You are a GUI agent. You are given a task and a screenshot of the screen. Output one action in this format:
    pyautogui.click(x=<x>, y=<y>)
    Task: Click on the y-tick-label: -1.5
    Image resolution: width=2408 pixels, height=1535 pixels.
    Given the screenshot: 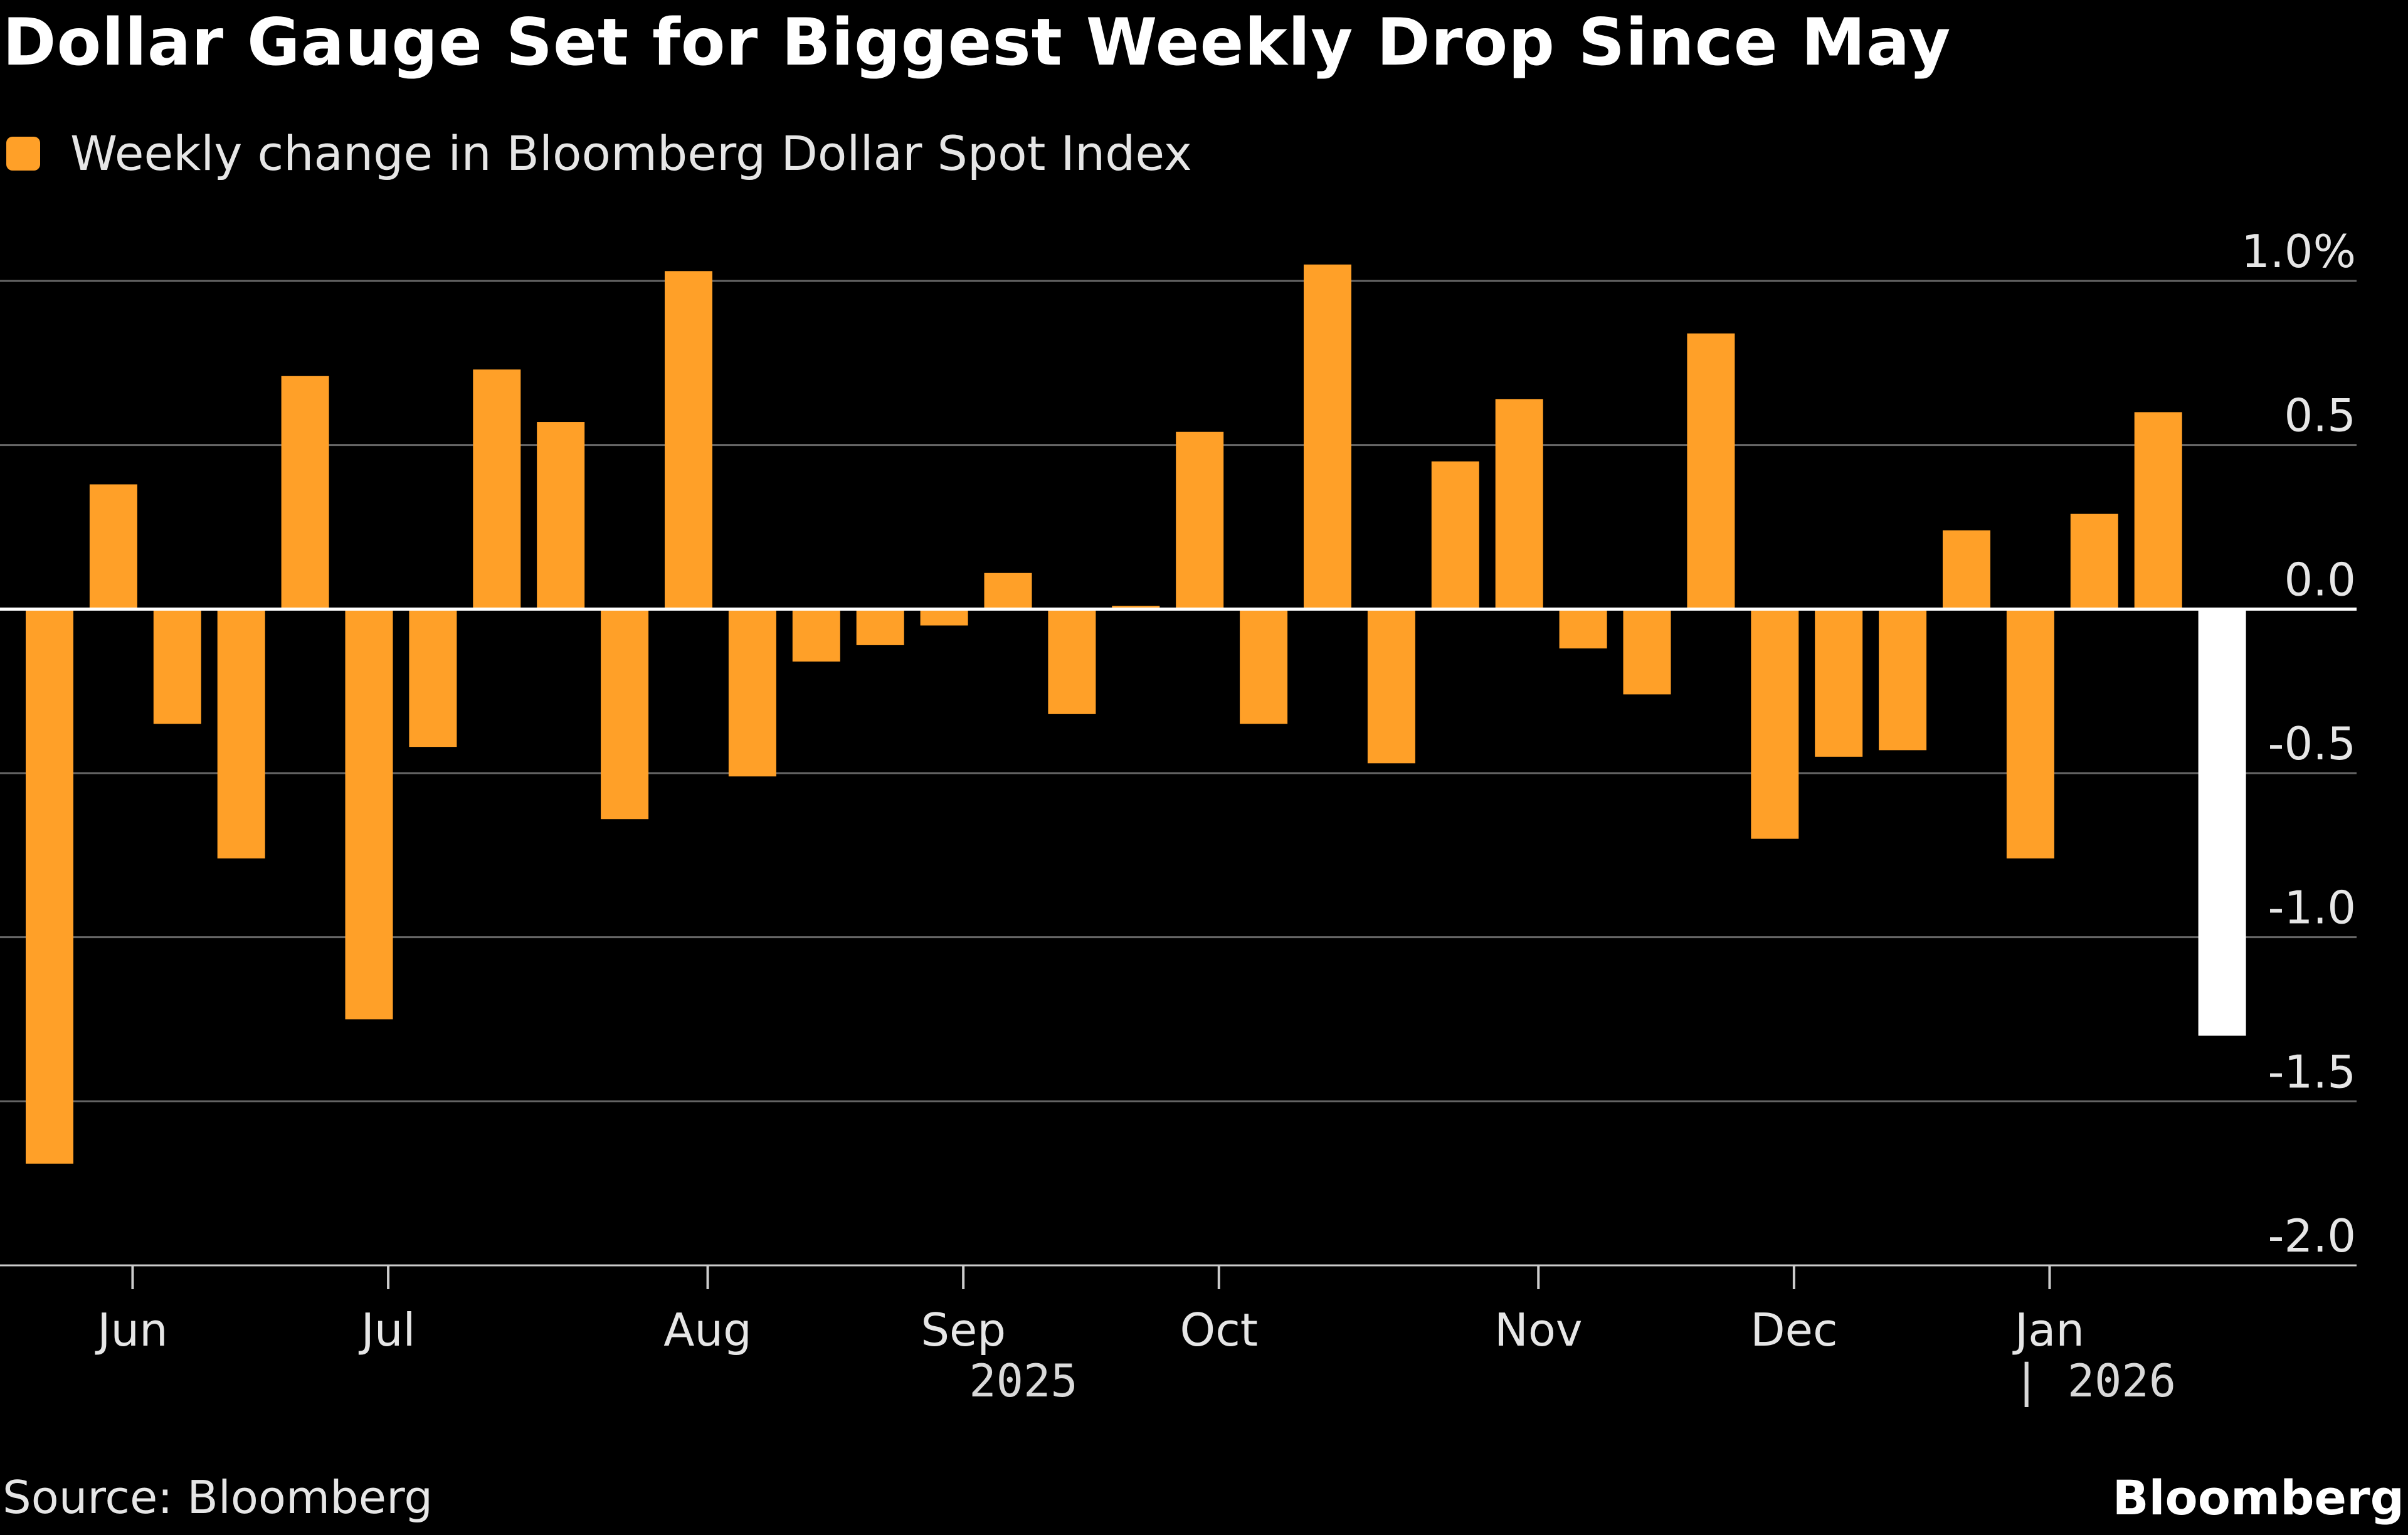 What is the action you would take?
    pyautogui.click(x=2312, y=1071)
    